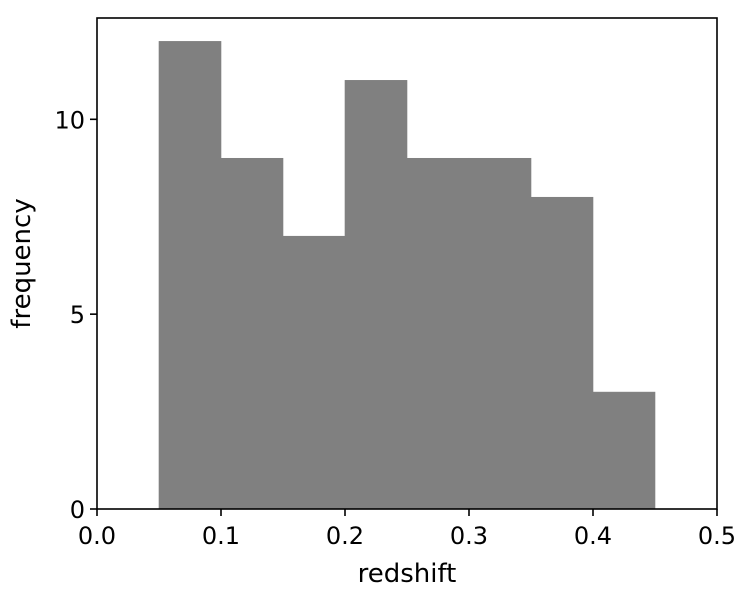 This screenshot has width=747, height=598. I want to click on x-tick-label: 0.3, so click(469, 536).